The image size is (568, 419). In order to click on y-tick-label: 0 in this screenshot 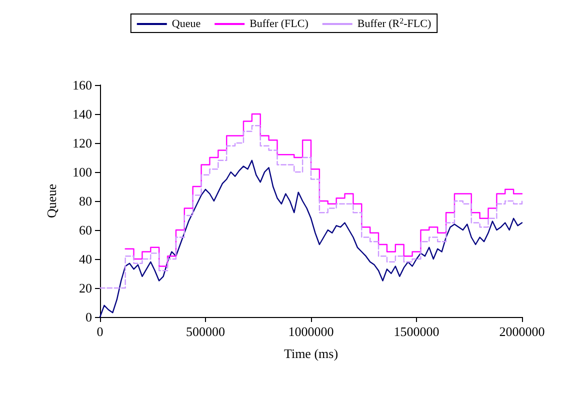, I will do `click(89, 317)`.